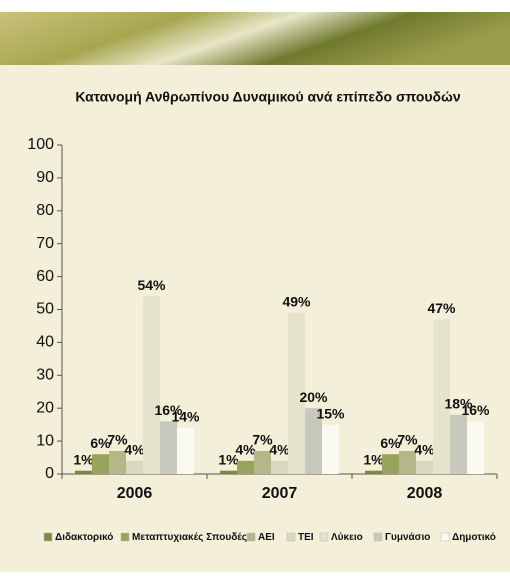  What do you see at coordinates (45, 309) in the screenshot?
I see `y-tick-label: 50` at bounding box center [45, 309].